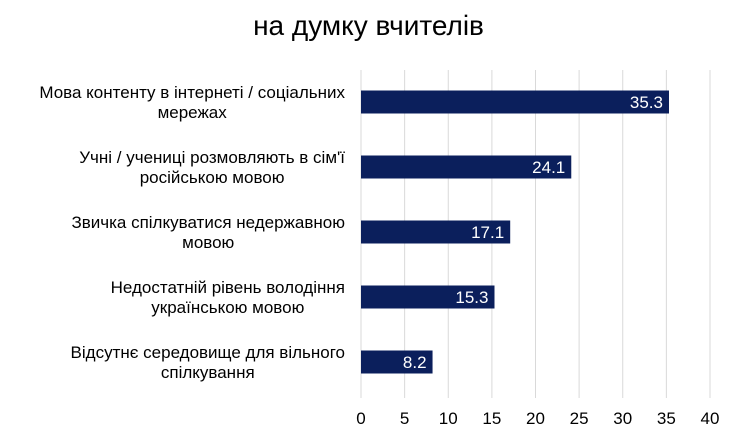 The height and width of the screenshot is (439, 737). Describe the element at coordinates (208, 352) in the screenshot. I see `category-label-line: Відсутнє середовище для вільного` at that location.